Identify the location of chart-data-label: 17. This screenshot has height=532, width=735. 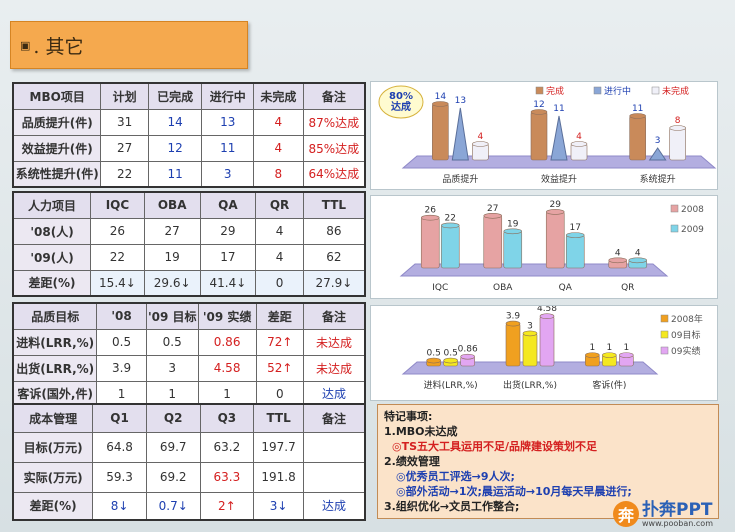
(575, 228).